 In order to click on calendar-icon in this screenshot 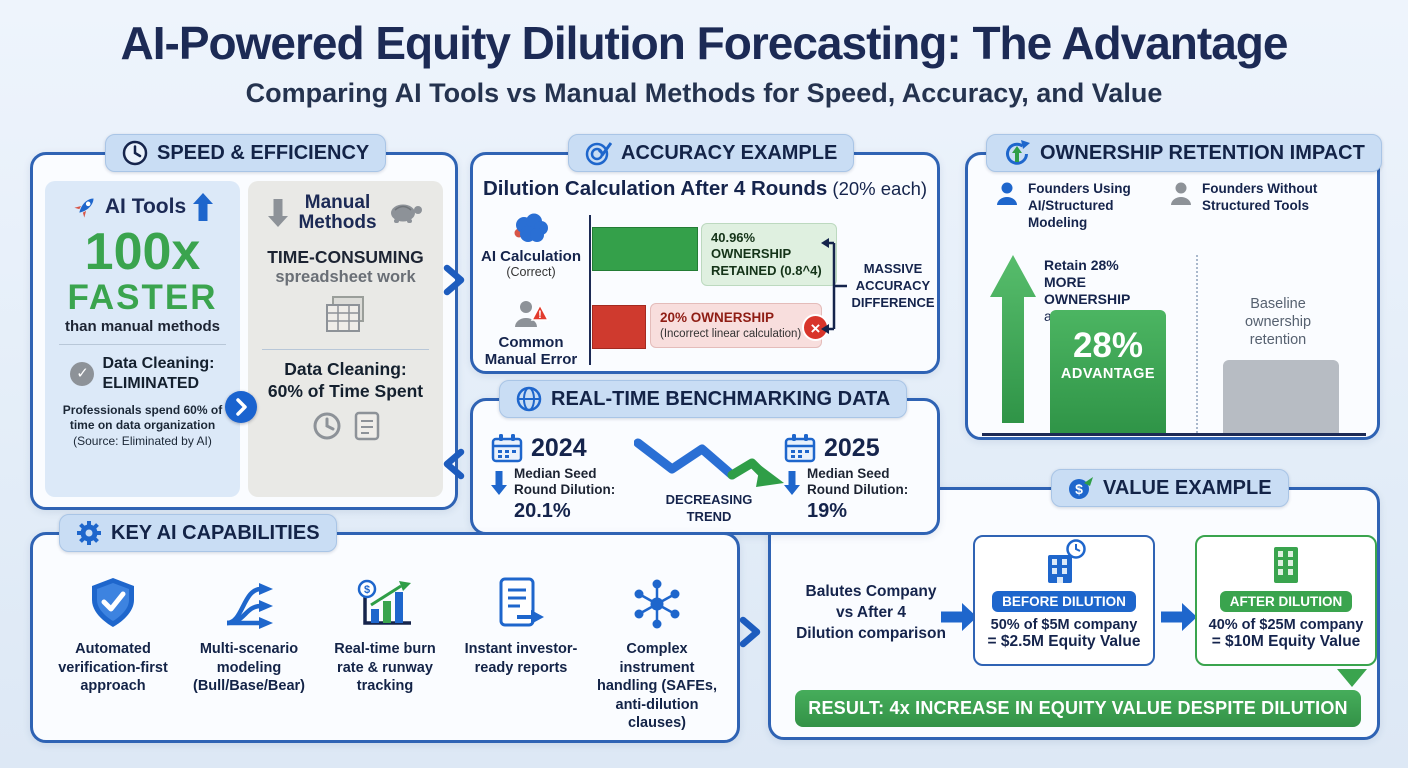, I will do `click(800, 448)`.